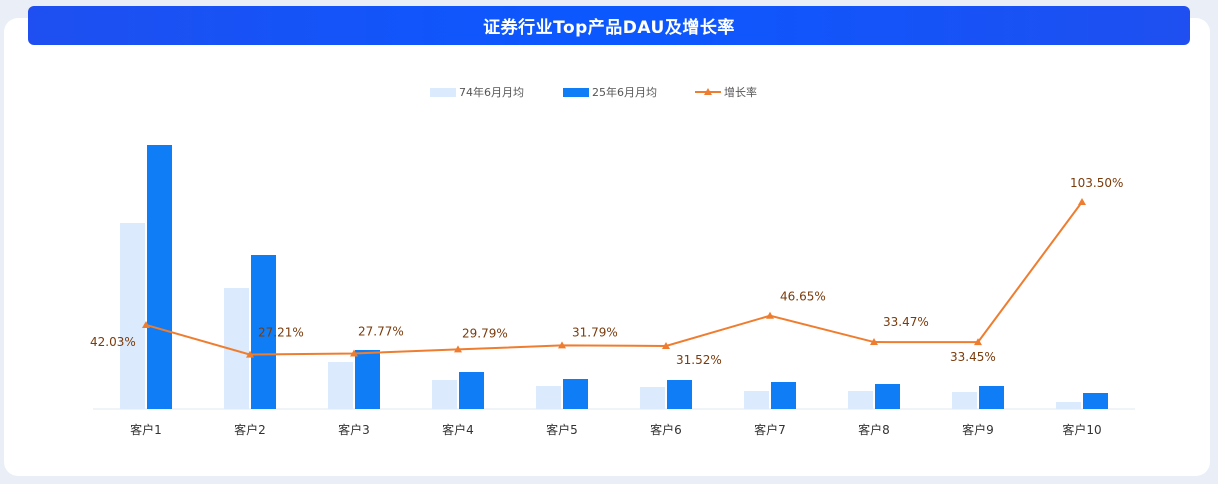 The image size is (1218, 484). Describe the element at coordinates (146, 429) in the screenshot. I see `x-tick-label: 客户1` at that location.